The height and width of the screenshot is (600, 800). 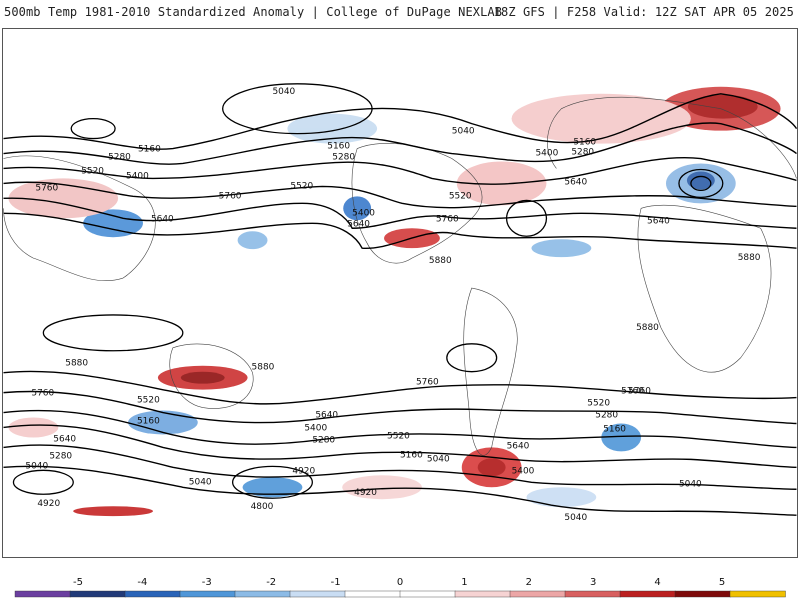 I want to click on color-scale: -5 -4 -3 -2 -1 0 1 2 3 4 5, so click(x=400, y=587).